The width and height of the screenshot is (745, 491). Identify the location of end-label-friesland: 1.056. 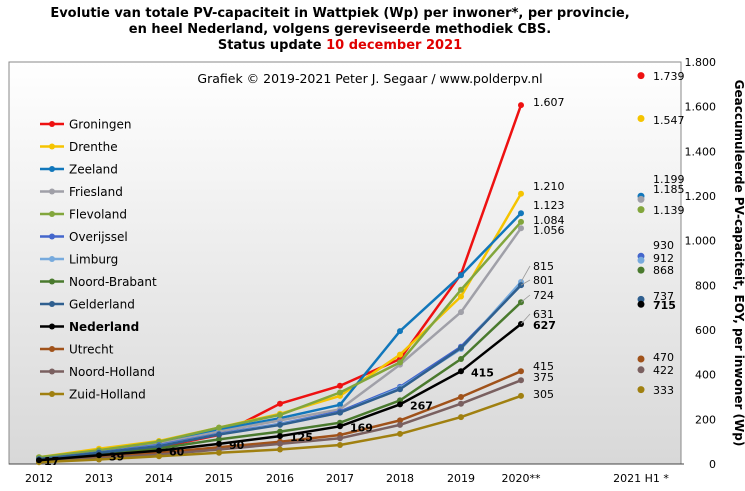
(549, 230).